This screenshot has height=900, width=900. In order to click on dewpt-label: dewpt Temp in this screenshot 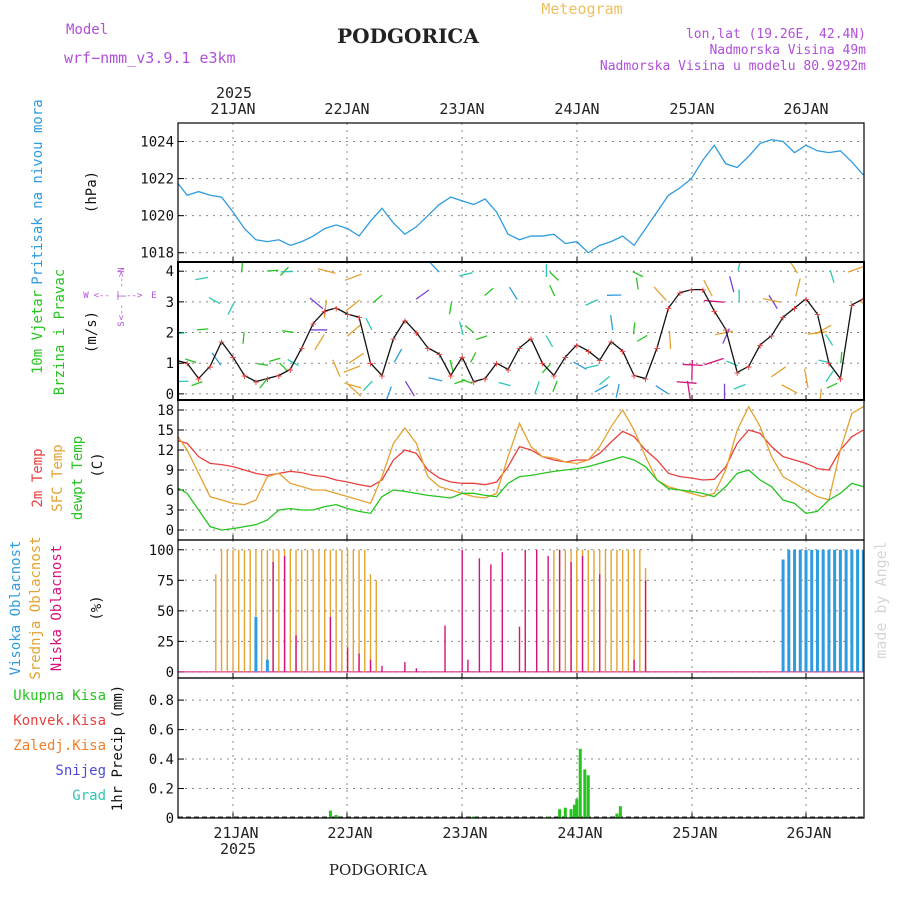, I will do `click(78, 478)`.